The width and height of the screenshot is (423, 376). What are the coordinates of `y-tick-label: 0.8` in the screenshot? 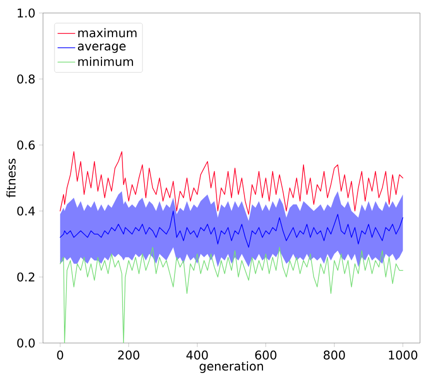 It's located at (26, 79).